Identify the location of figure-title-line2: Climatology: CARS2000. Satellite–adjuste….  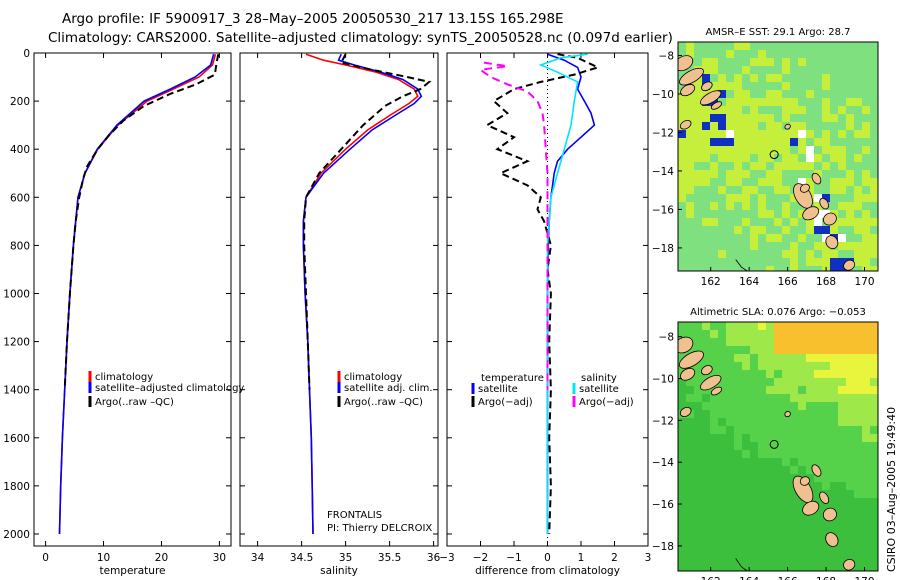
(360, 38).